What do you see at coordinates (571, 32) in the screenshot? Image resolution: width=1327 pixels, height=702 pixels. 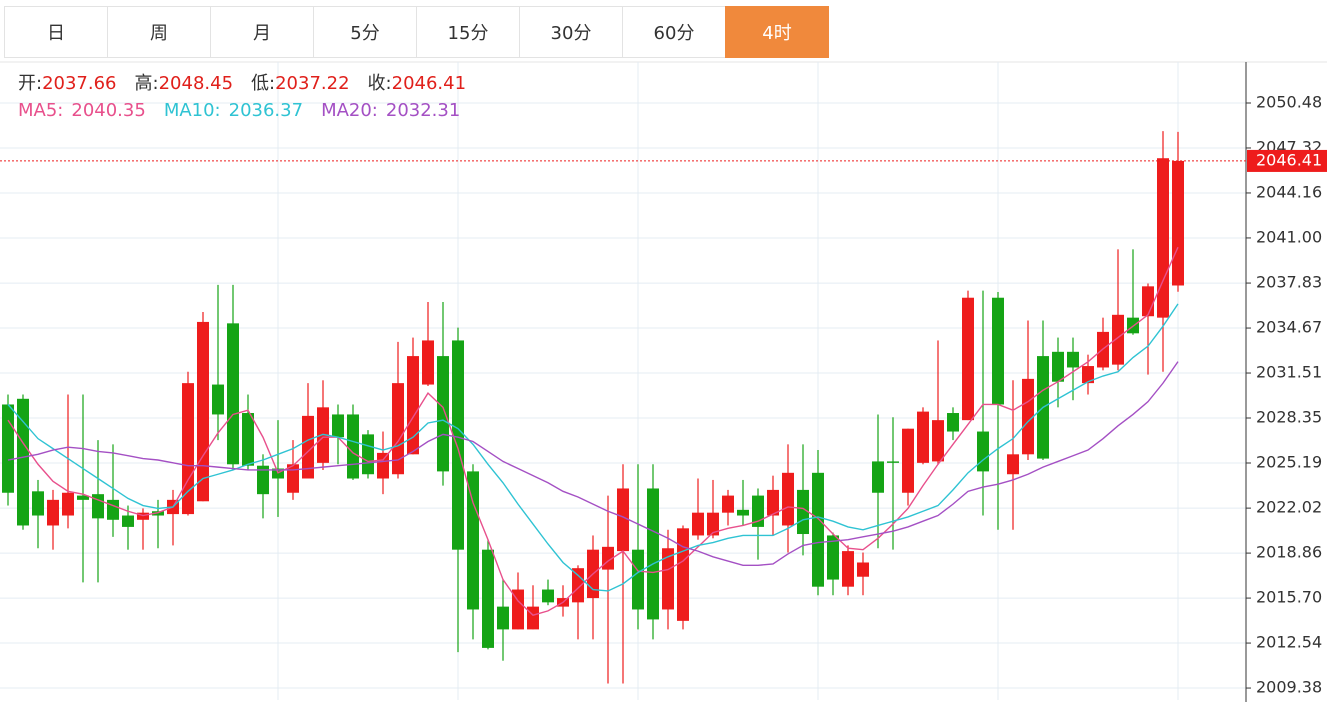 I see `period-tab: 30分` at bounding box center [571, 32].